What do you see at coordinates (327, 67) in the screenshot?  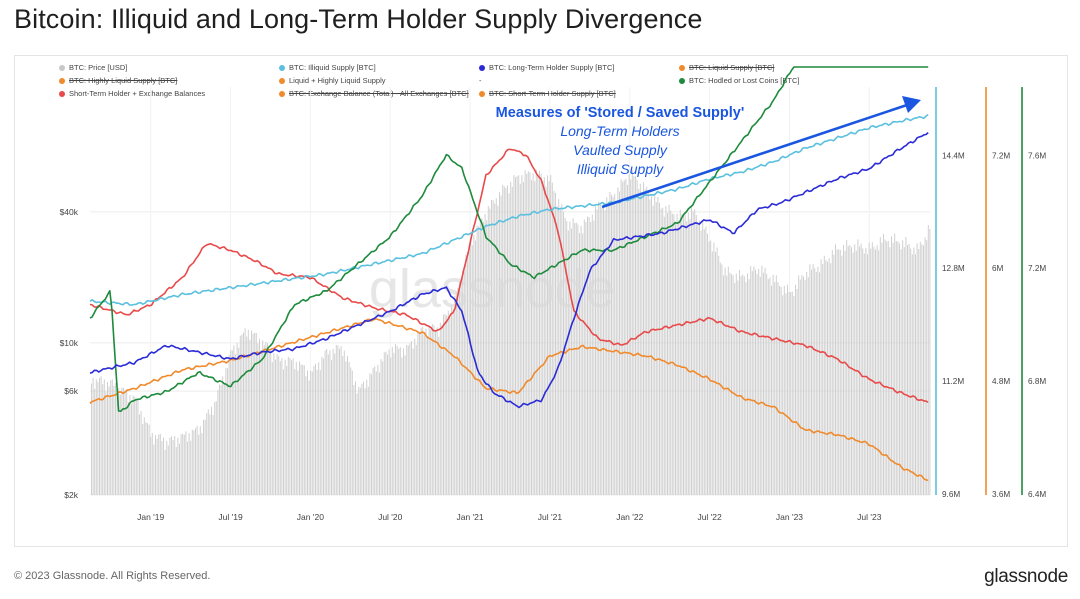 I see `legend-item: BTC: Illiquid Supply [BTC]` at bounding box center [327, 67].